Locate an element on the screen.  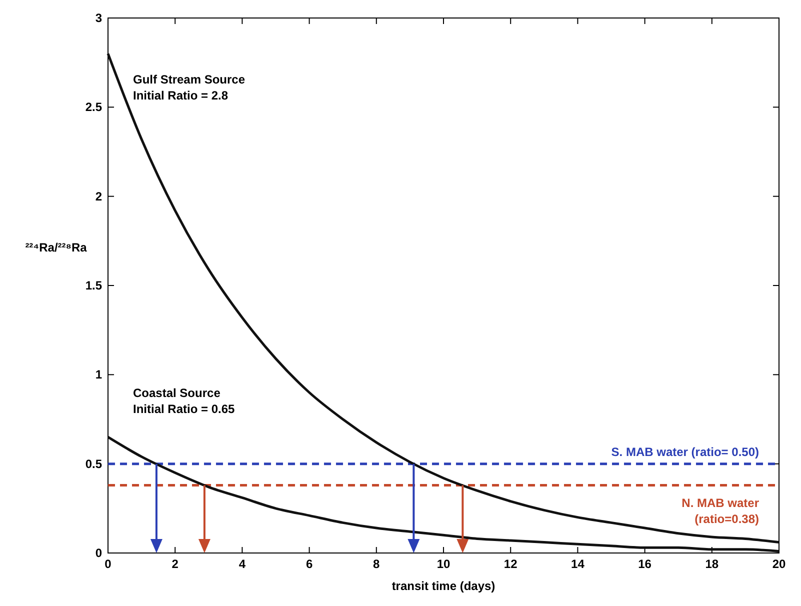
y-tick-label: 2 is located at coordinates (98, 196).